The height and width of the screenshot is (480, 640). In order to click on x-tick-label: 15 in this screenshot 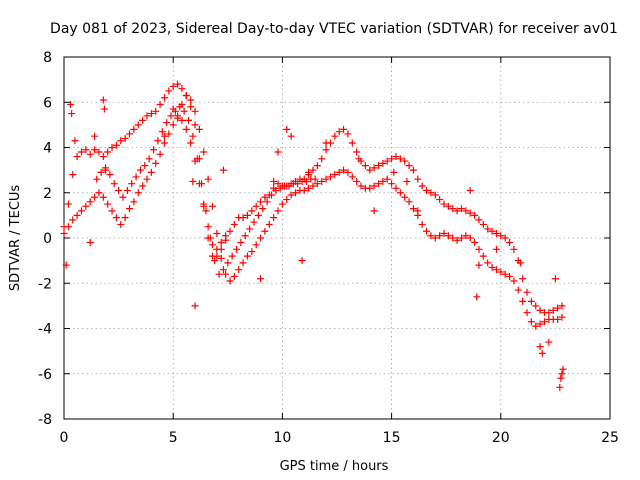, I will do `click(392, 438)`.